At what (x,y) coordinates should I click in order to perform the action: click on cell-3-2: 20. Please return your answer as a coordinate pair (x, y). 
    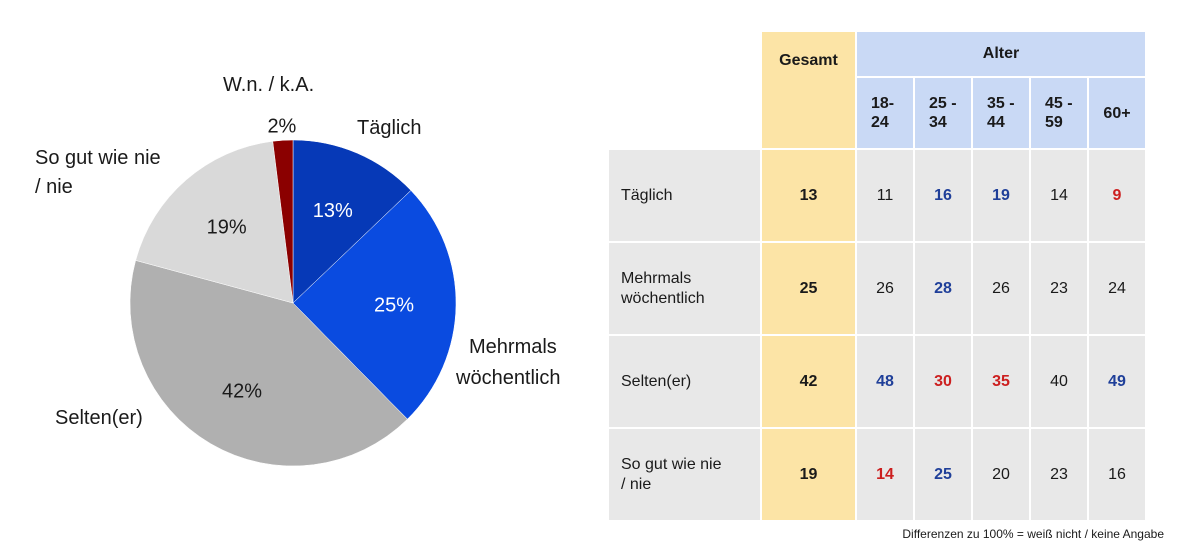
    Looking at the image, I should click on (1001, 474).